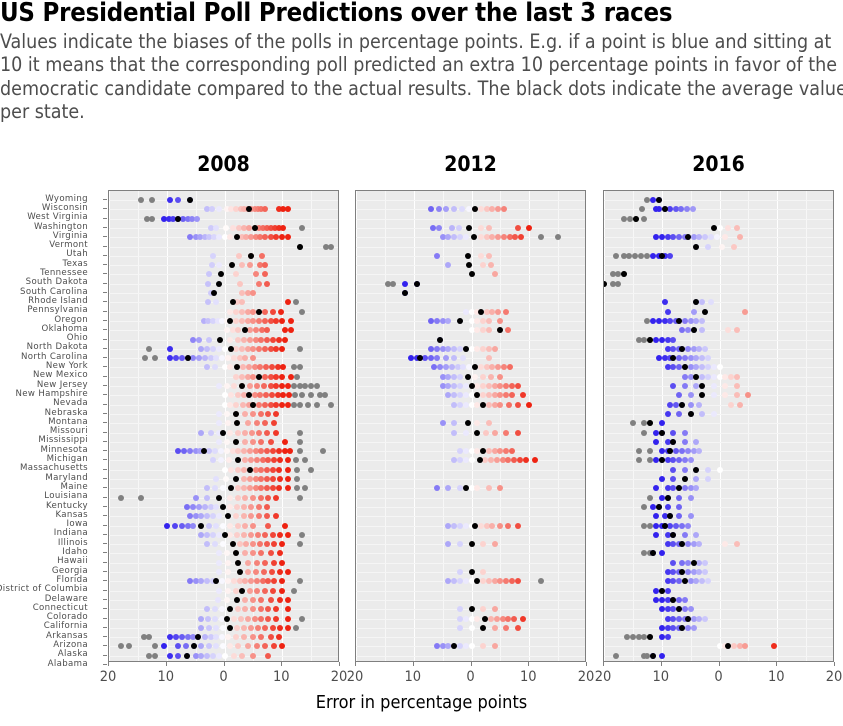 The image size is (843, 726). I want to click on y-axis-label-tennessee: Tennessee, so click(64, 273).